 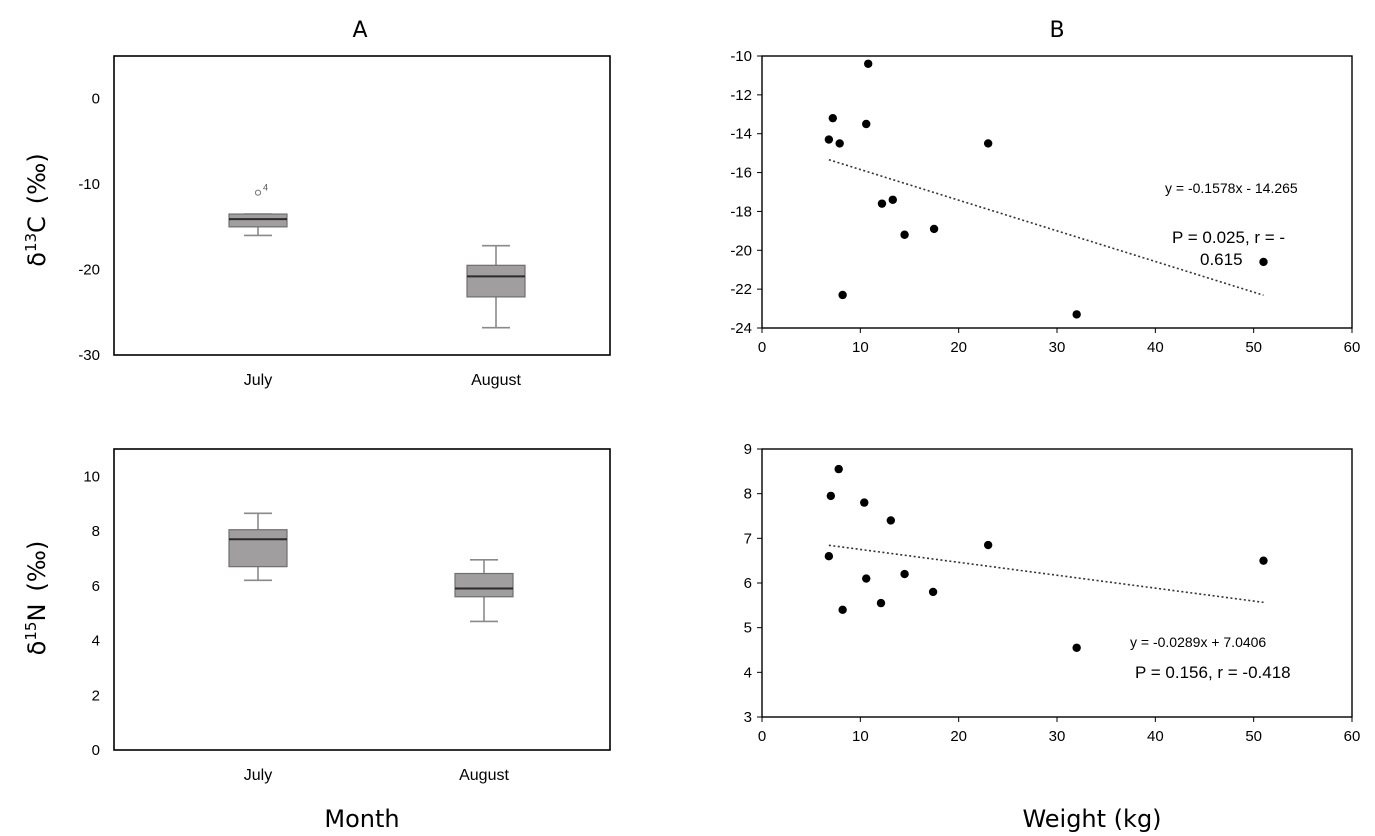 I want to click on stats-text: P = 0.025, r = -, so click(x=1228, y=237).